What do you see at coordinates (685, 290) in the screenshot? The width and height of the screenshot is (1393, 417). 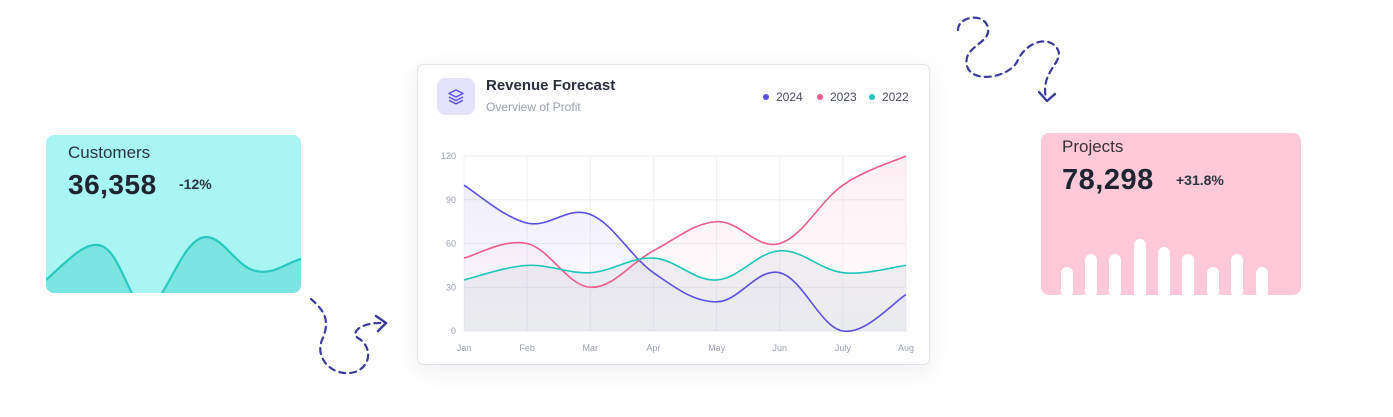 I see `series-area-2022` at bounding box center [685, 290].